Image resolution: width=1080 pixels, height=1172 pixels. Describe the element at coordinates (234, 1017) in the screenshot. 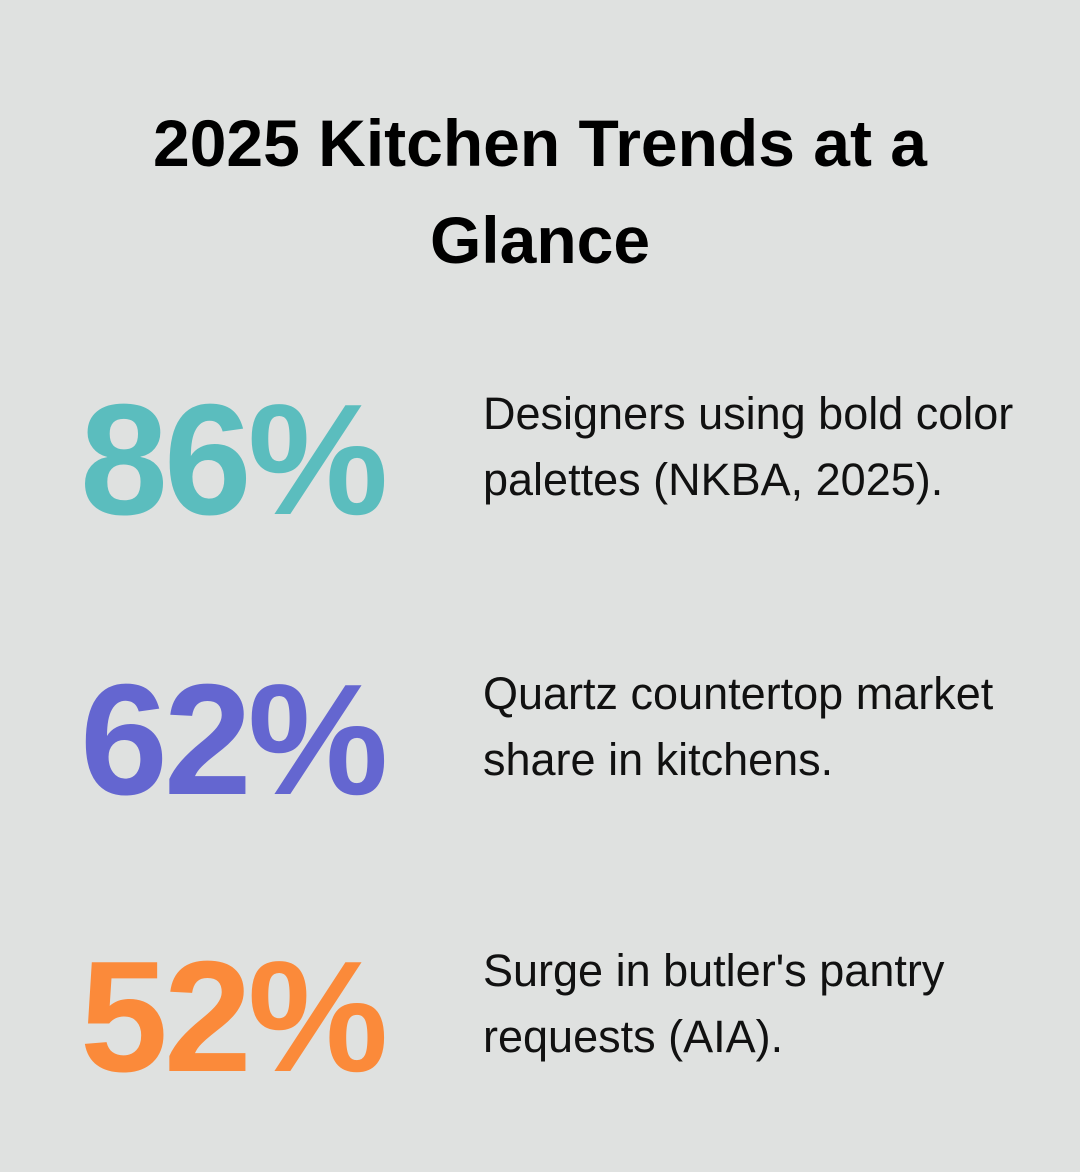

I see `stat-value: 52%` at that location.